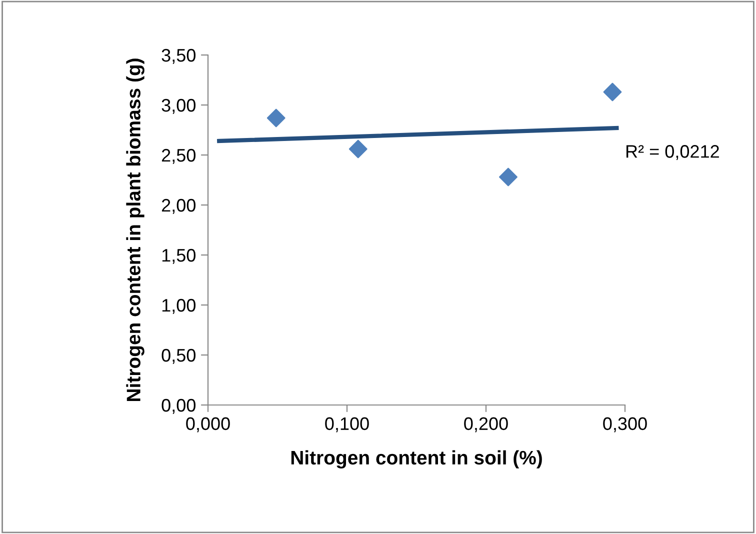 The width and height of the screenshot is (756, 534). I want to click on x-tick-label: 0,100, so click(347, 424).